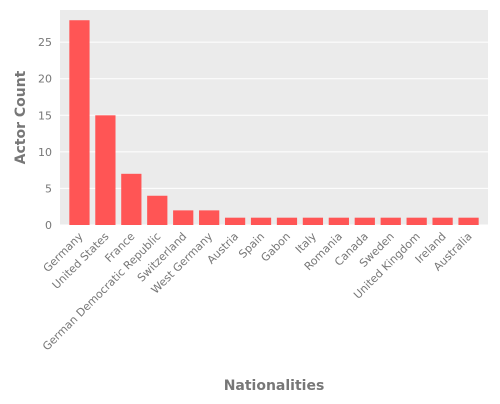 The width and height of the screenshot is (500, 404). Describe the element at coordinates (45, 79) in the screenshot. I see `y-tick-label: 20` at that location.